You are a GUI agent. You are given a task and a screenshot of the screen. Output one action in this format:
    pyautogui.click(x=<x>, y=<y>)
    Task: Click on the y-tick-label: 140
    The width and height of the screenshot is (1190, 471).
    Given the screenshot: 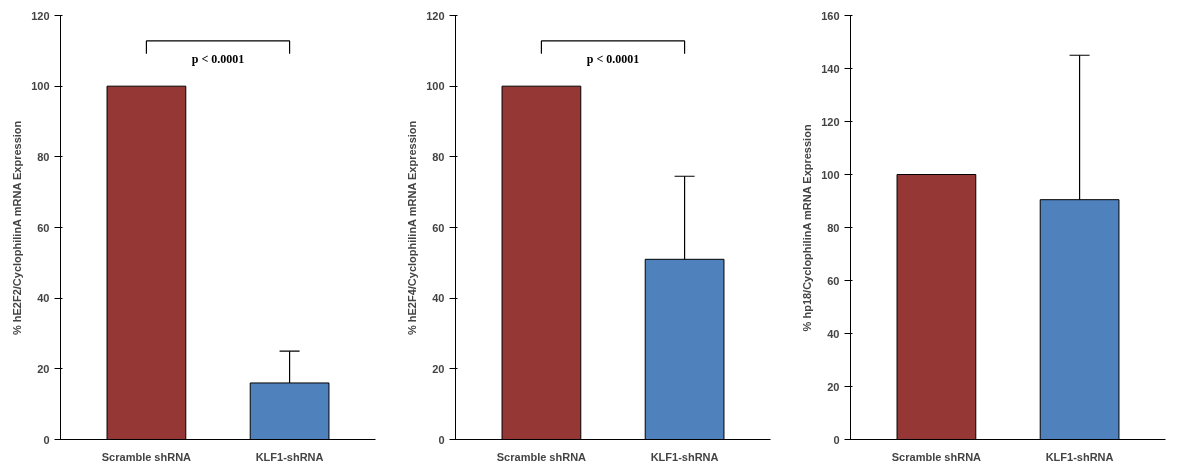 What is the action you would take?
    pyautogui.click(x=830, y=68)
    